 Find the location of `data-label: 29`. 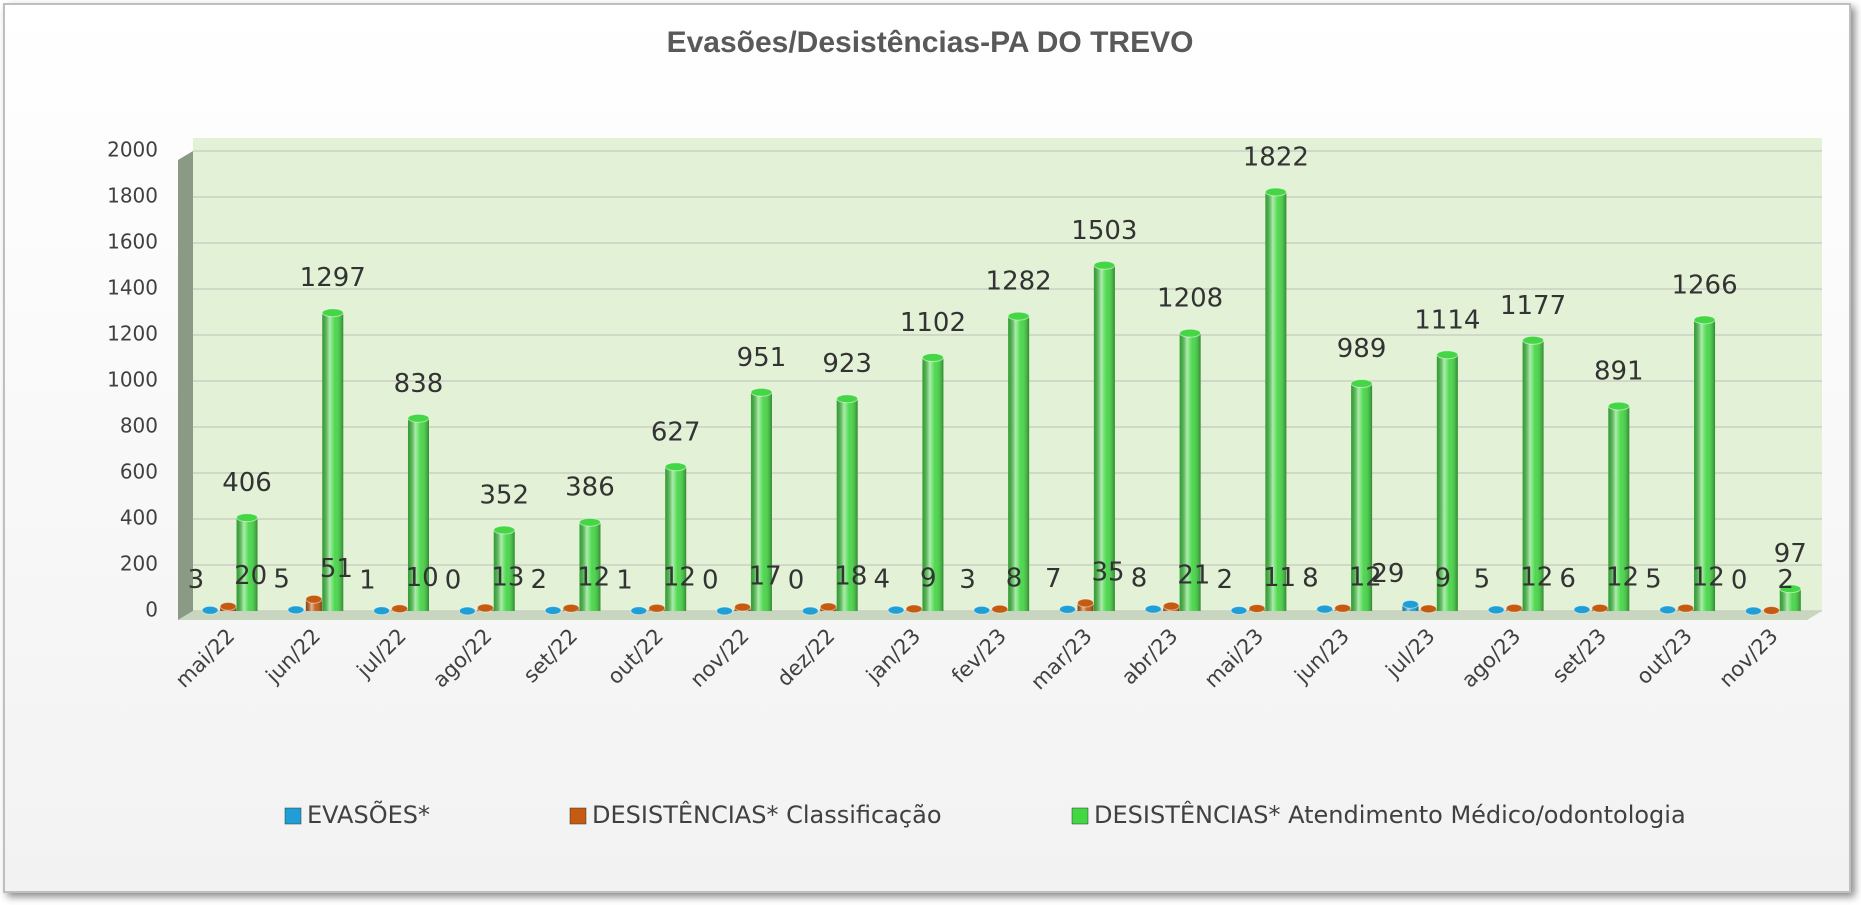

data-label: 29 is located at coordinates (1387, 574).